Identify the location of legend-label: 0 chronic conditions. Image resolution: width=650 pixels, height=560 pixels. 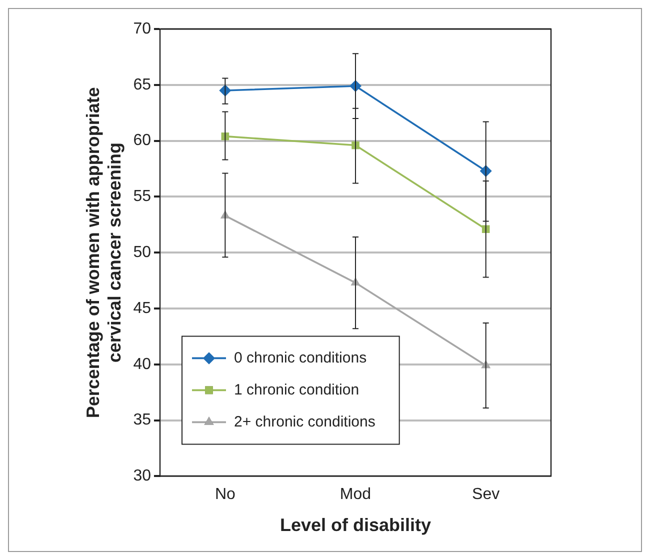
(300, 357).